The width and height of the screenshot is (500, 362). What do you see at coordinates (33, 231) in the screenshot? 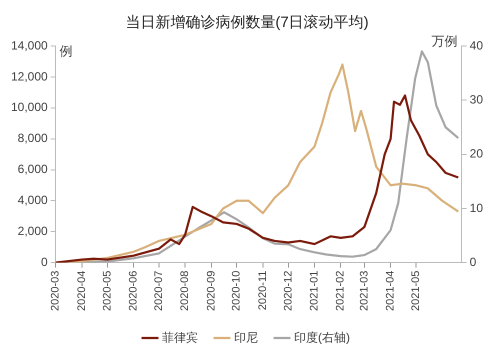
I see `y-tick-label: 2,000` at bounding box center [33, 231].